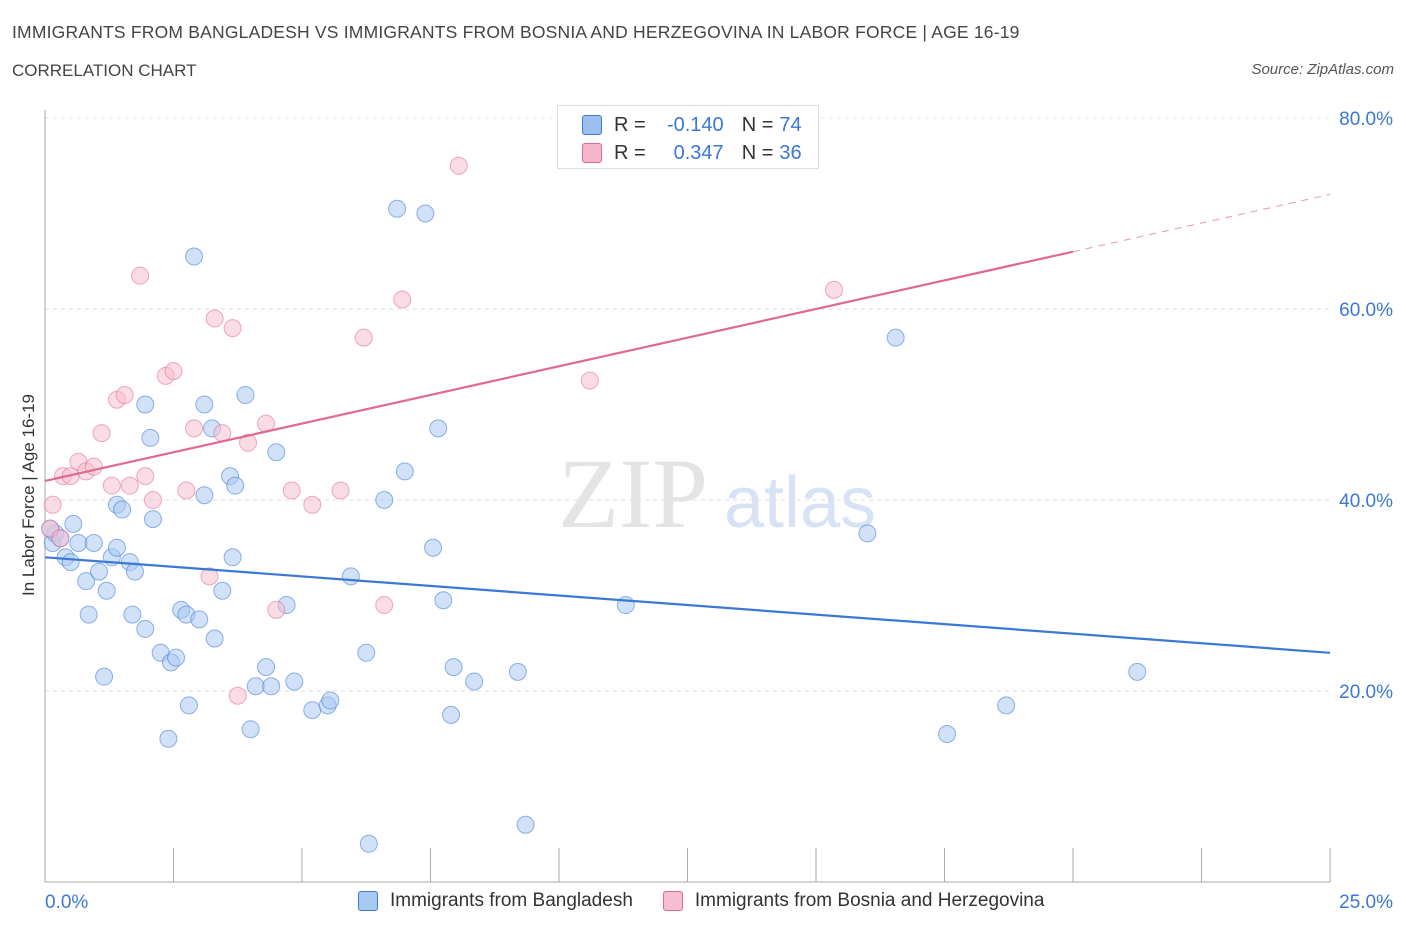 The height and width of the screenshot is (930, 1406). What do you see at coordinates (790, 152) in the screenshot?
I see `n-value: 36` at bounding box center [790, 152].